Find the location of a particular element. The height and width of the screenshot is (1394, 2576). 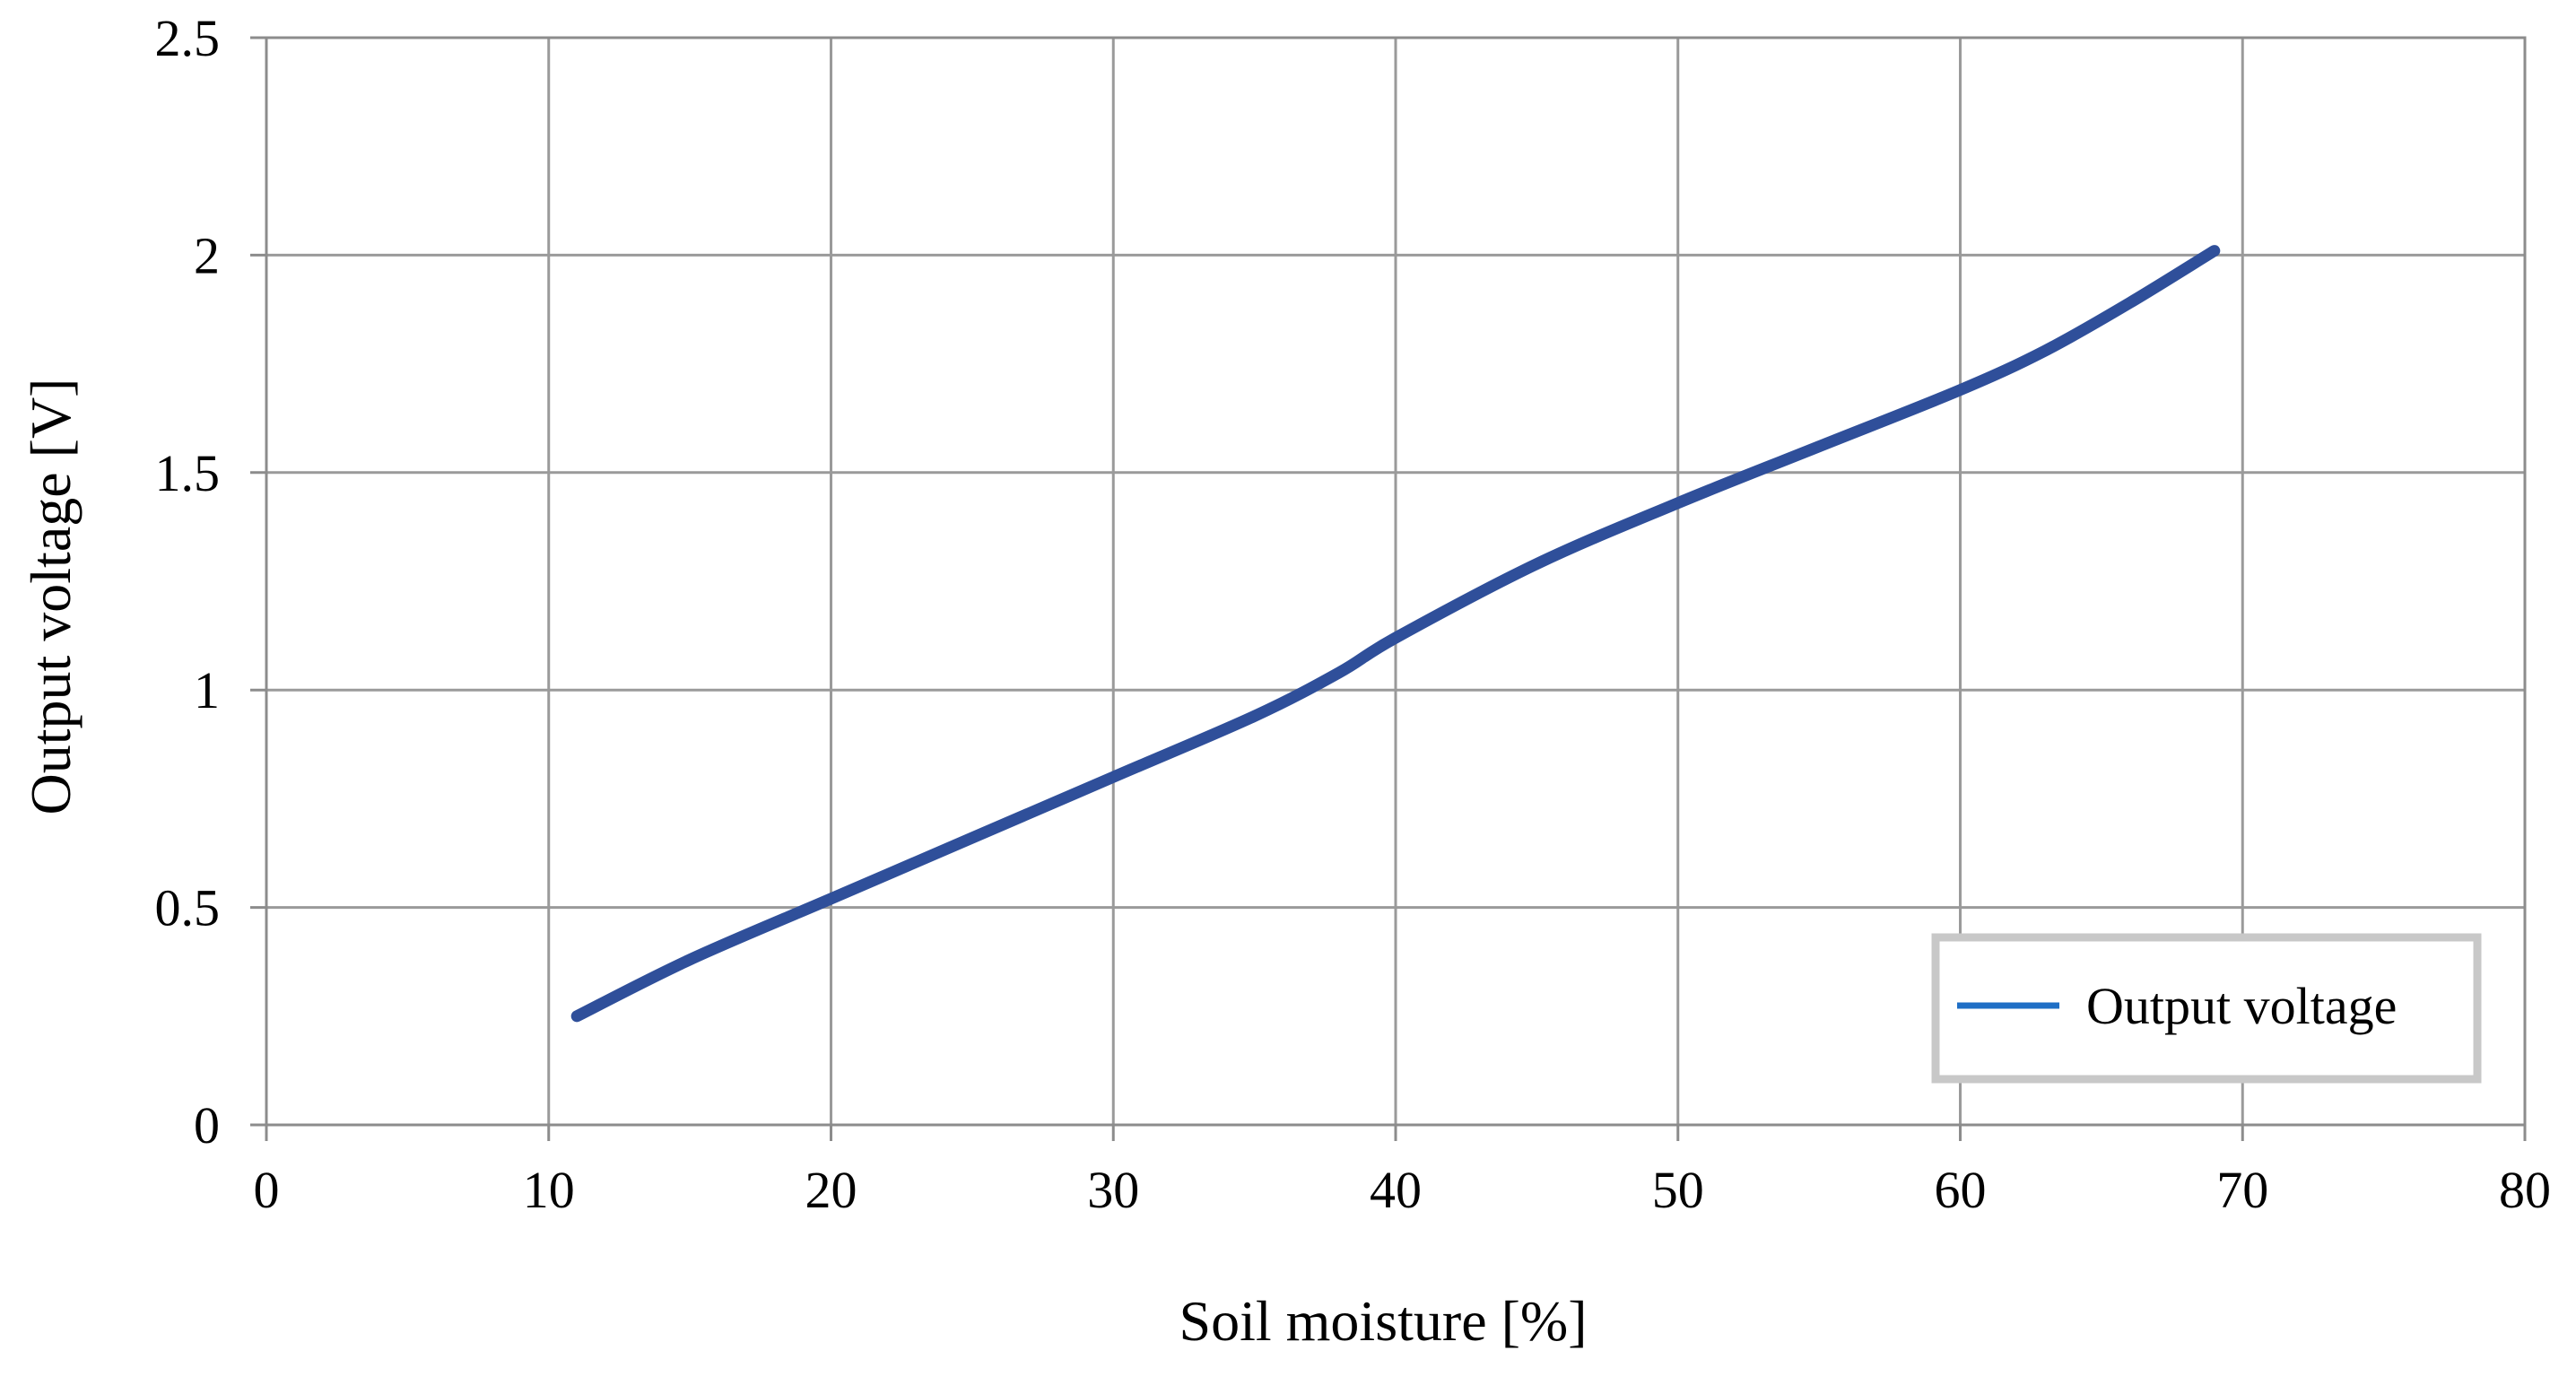

y-tick-label: 0 is located at coordinates (207, 1125).